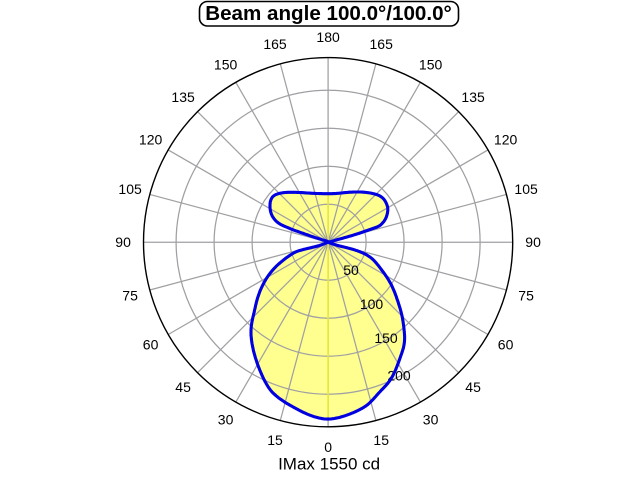 Image resolution: width=640 pixels, height=480 pixels. I want to click on svg-text: Beam angle 100.0°/100.0°, so click(328, 13).